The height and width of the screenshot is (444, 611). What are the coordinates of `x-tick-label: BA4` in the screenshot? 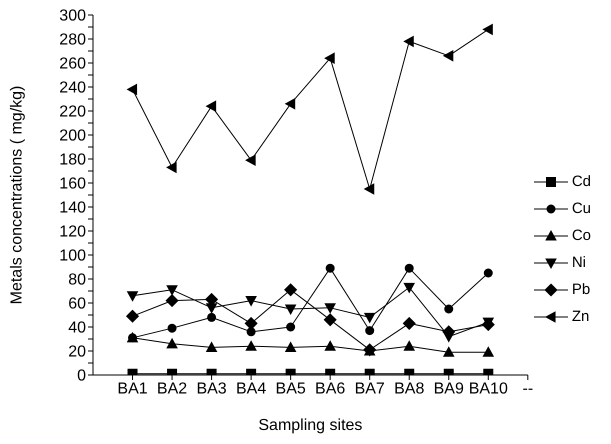 It's located at (251, 389).